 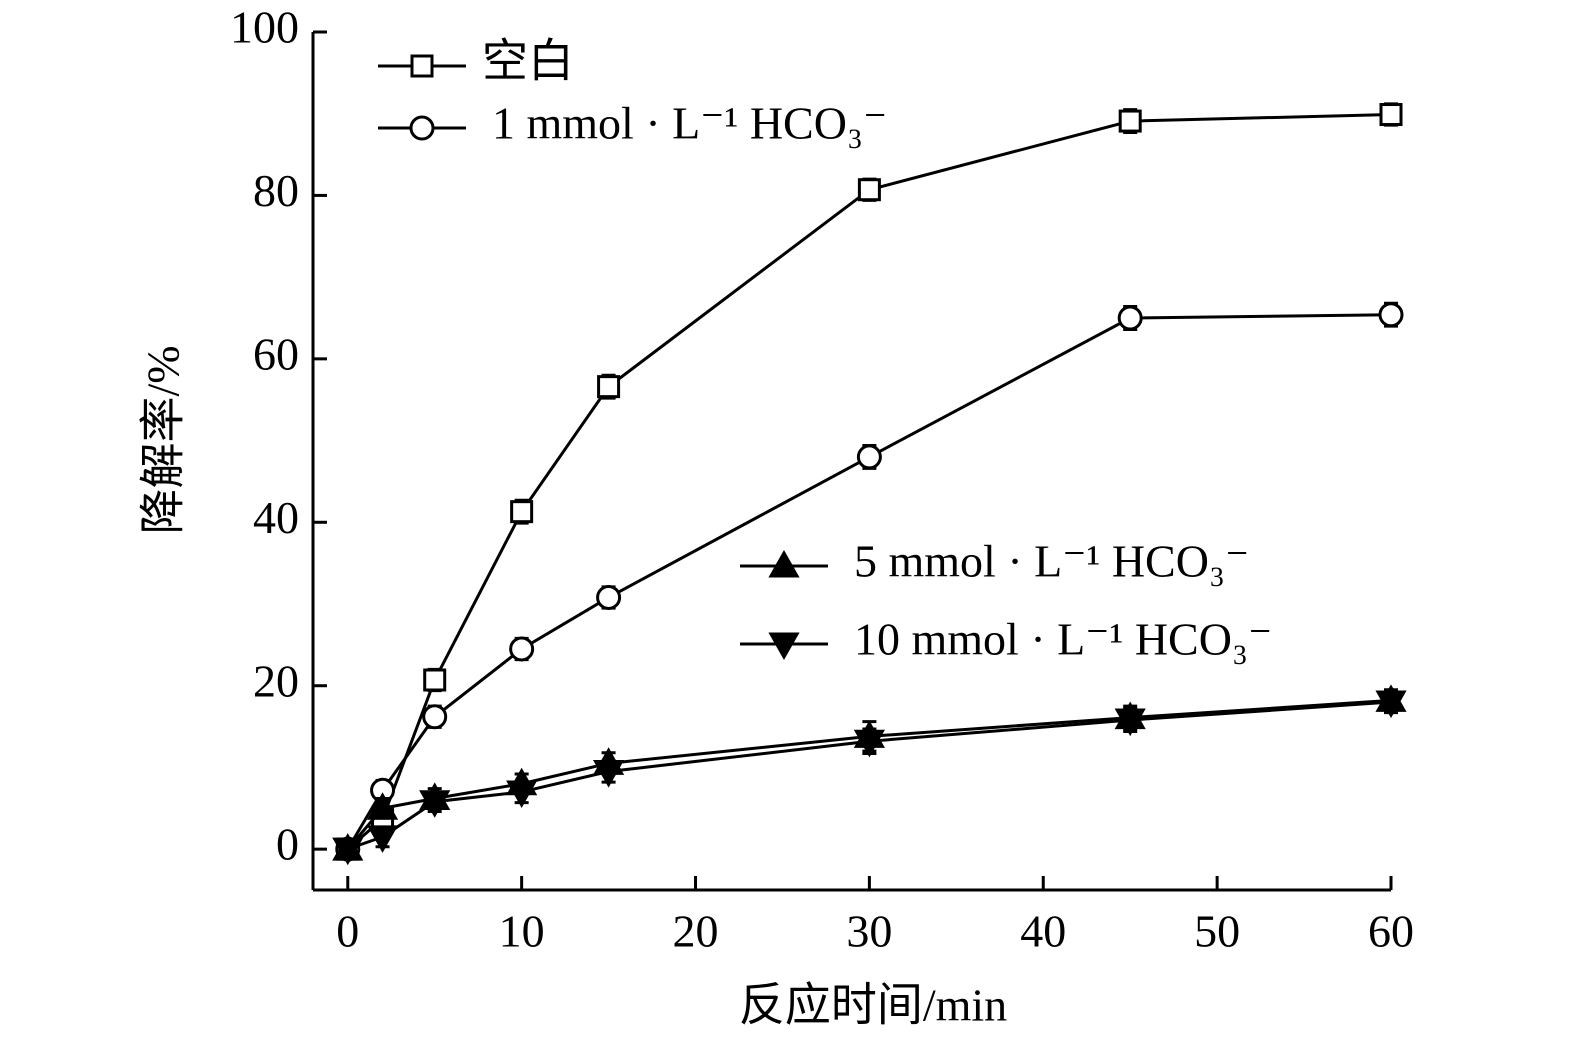 What do you see at coordinates (869, 931) in the screenshot?
I see `x-tick-label: 30` at bounding box center [869, 931].